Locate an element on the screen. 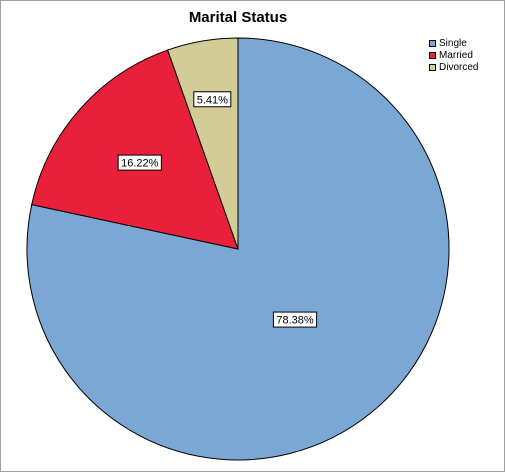 This screenshot has height=472, width=505. pie-label-divorced: 5.41% is located at coordinates (212, 99).